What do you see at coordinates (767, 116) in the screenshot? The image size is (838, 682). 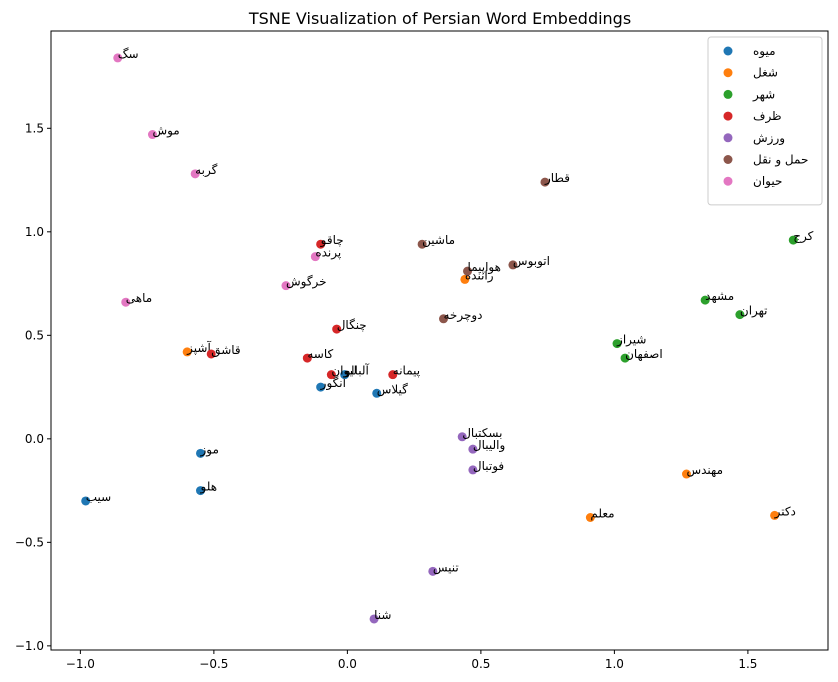 I see `legend-label: ظرف` at bounding box center [767, 116].